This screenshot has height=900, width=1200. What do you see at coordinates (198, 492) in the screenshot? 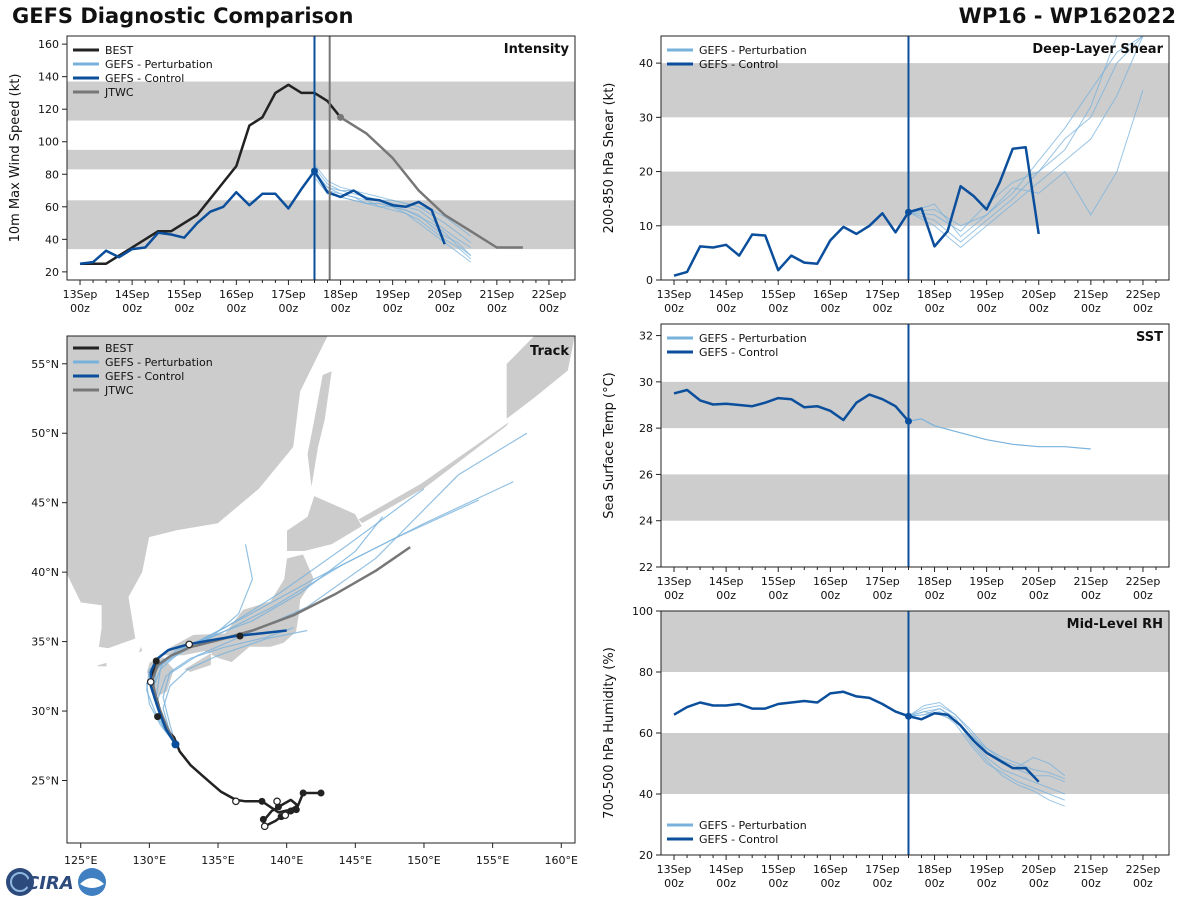
I see `asia-mainland` at bounding box center [198, 492].